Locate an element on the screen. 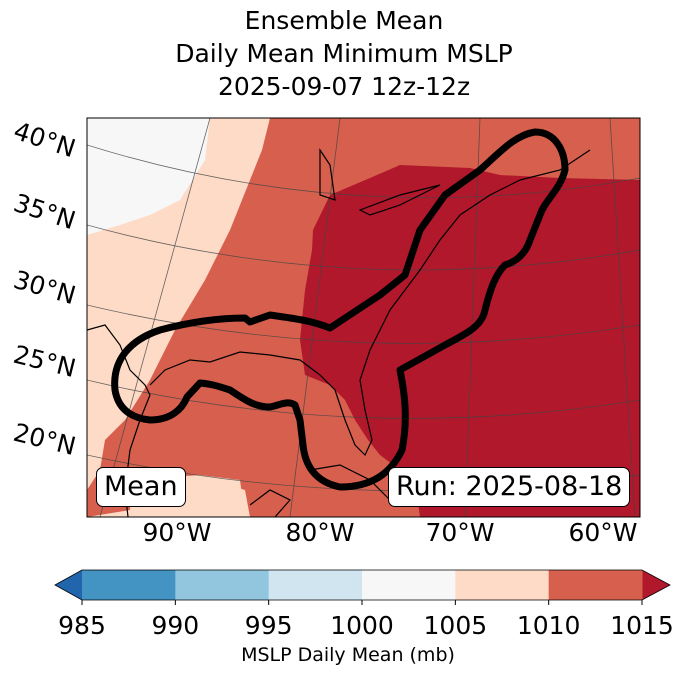 Image resolution: width=688 pixels, height=674 pixels. lon-label: 70°W is located at coordinates (459, 532).